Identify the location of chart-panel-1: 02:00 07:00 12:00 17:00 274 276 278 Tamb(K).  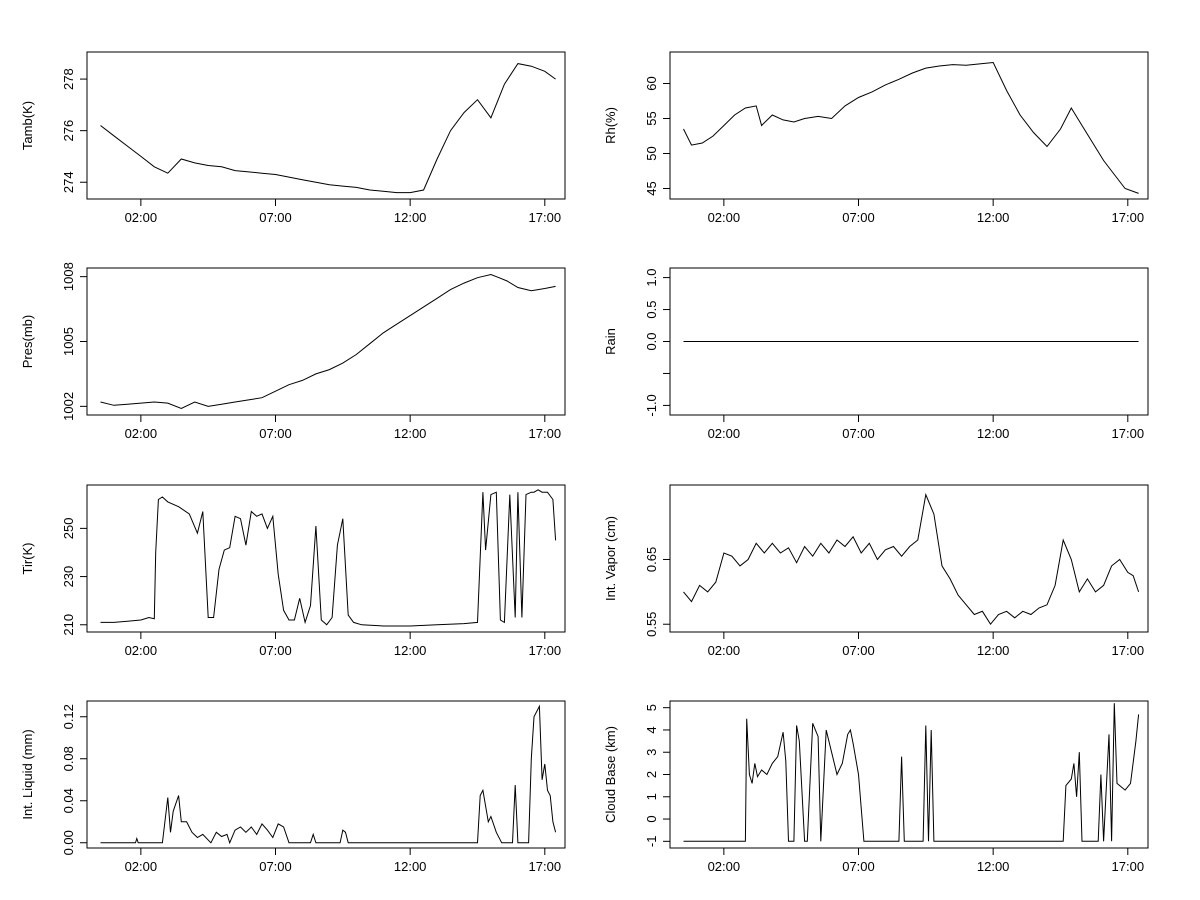
(293, 138).